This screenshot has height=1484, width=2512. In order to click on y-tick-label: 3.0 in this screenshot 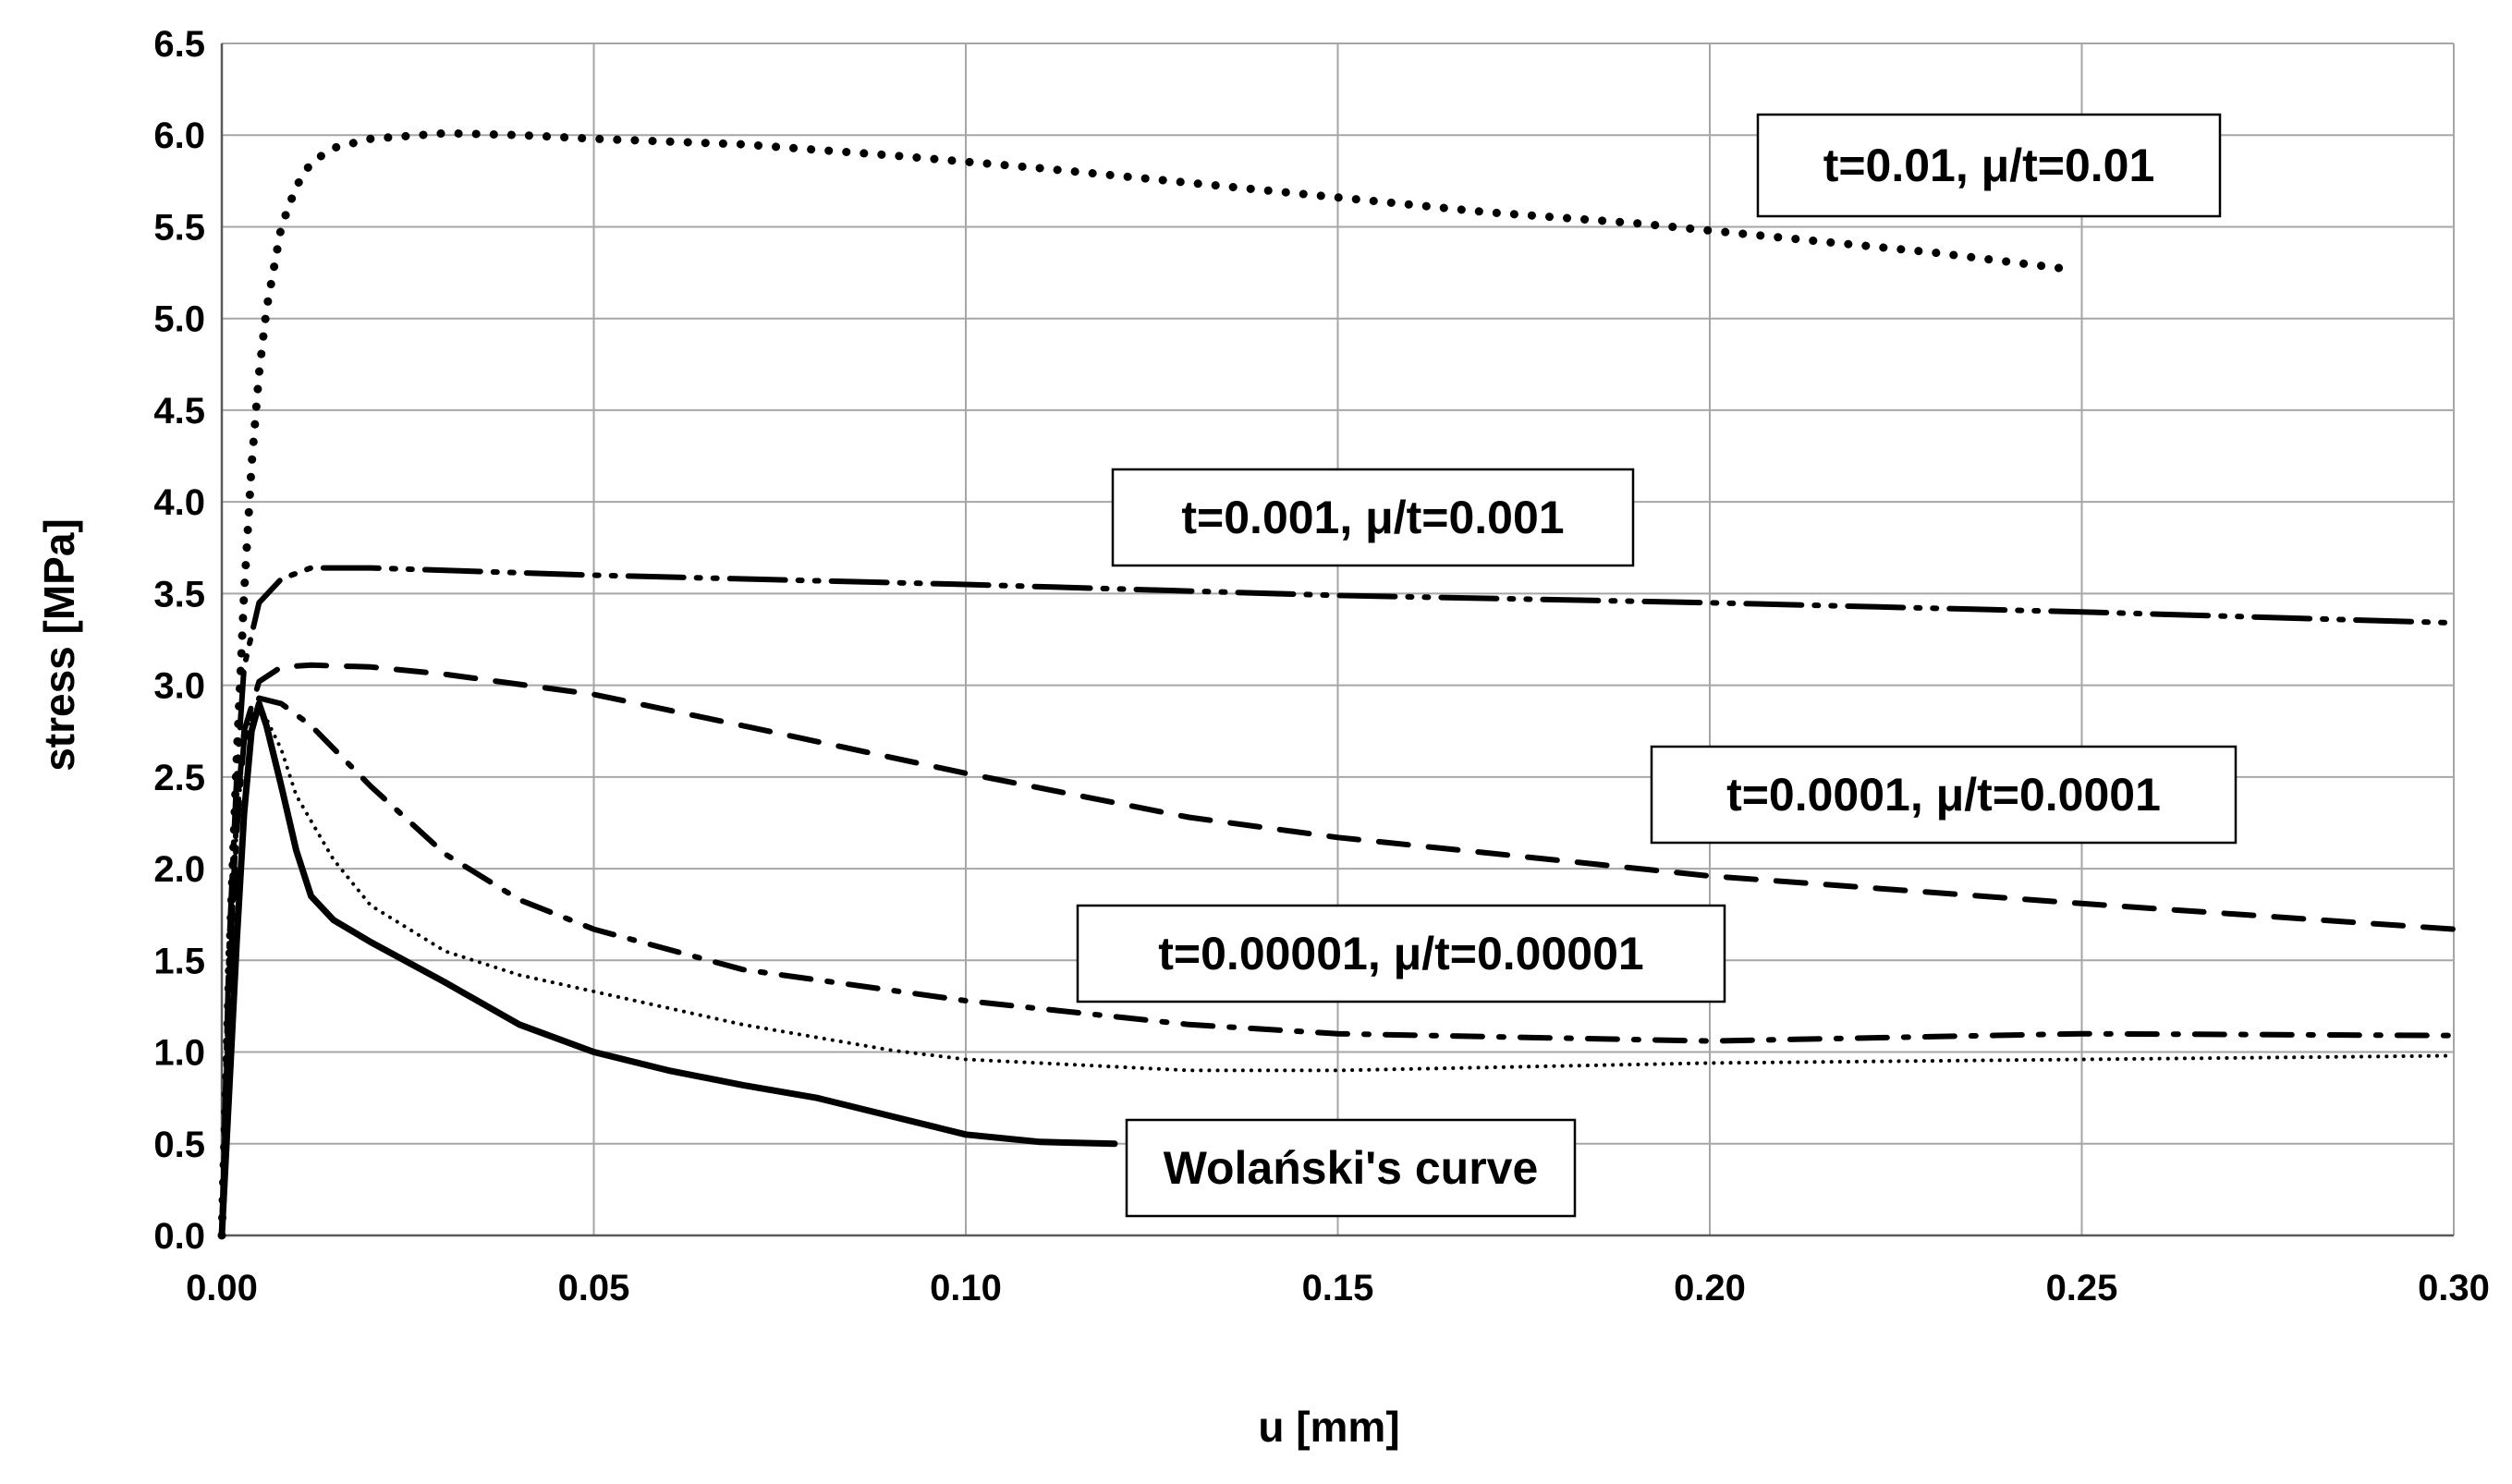, I will do `click(179, 686)`.